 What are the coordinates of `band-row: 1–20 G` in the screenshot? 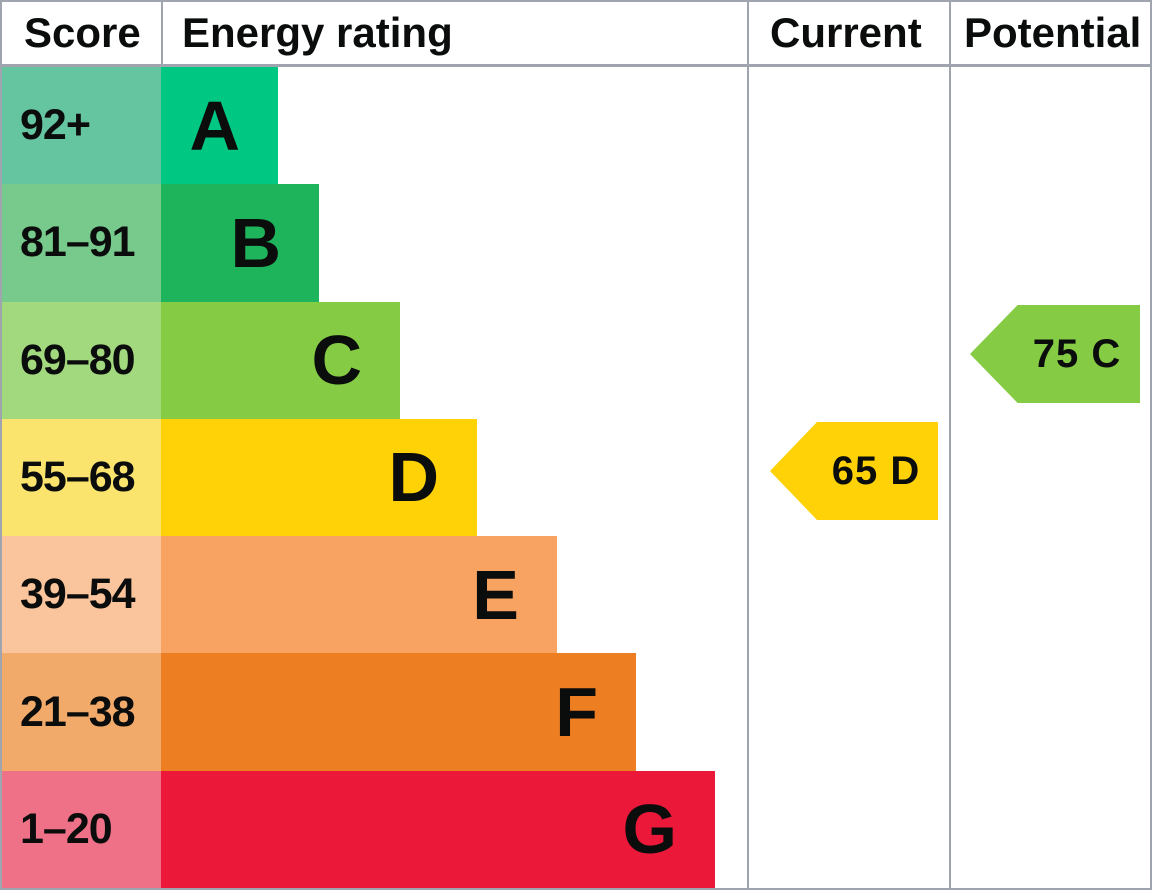 It's located at (576, 829).